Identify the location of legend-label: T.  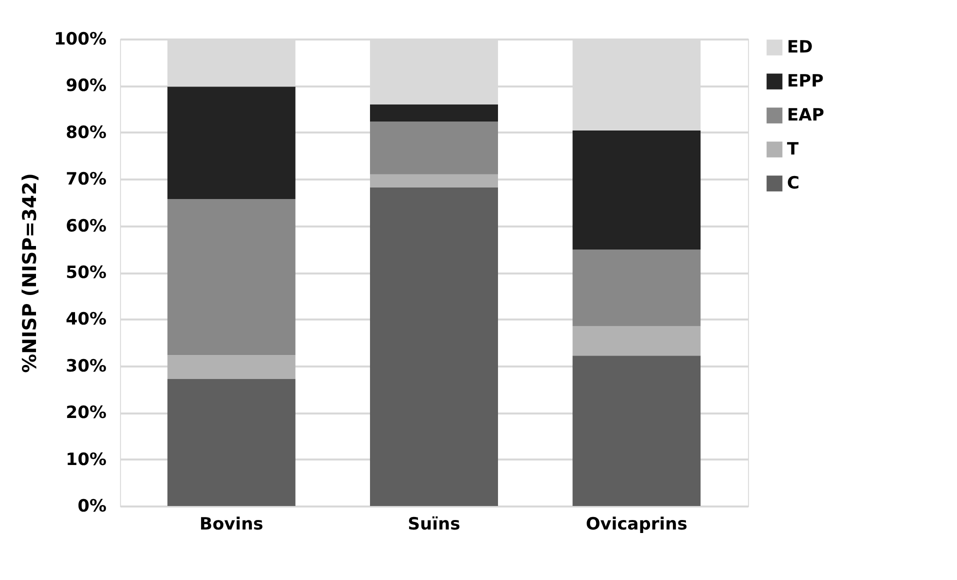
(793, 150).